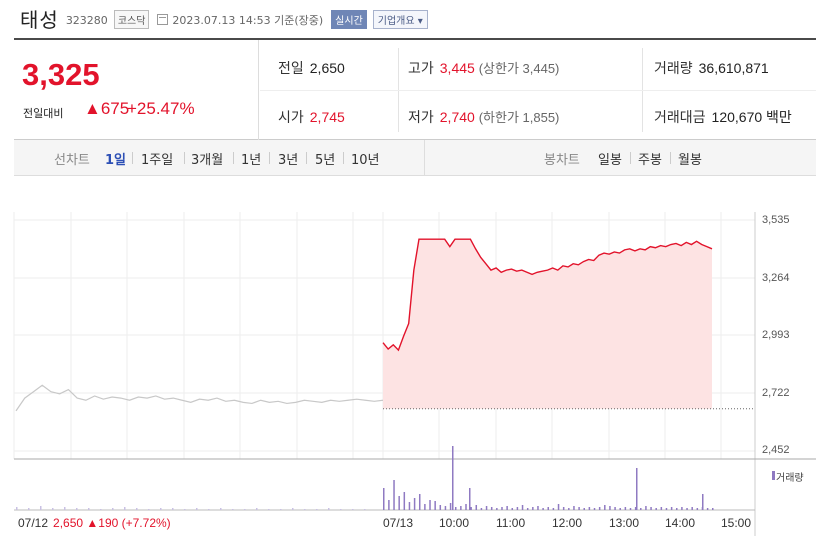  Describe the element at coordinates (288, 160) in the screenshot. I see `tab-3year: 3년` at that location.